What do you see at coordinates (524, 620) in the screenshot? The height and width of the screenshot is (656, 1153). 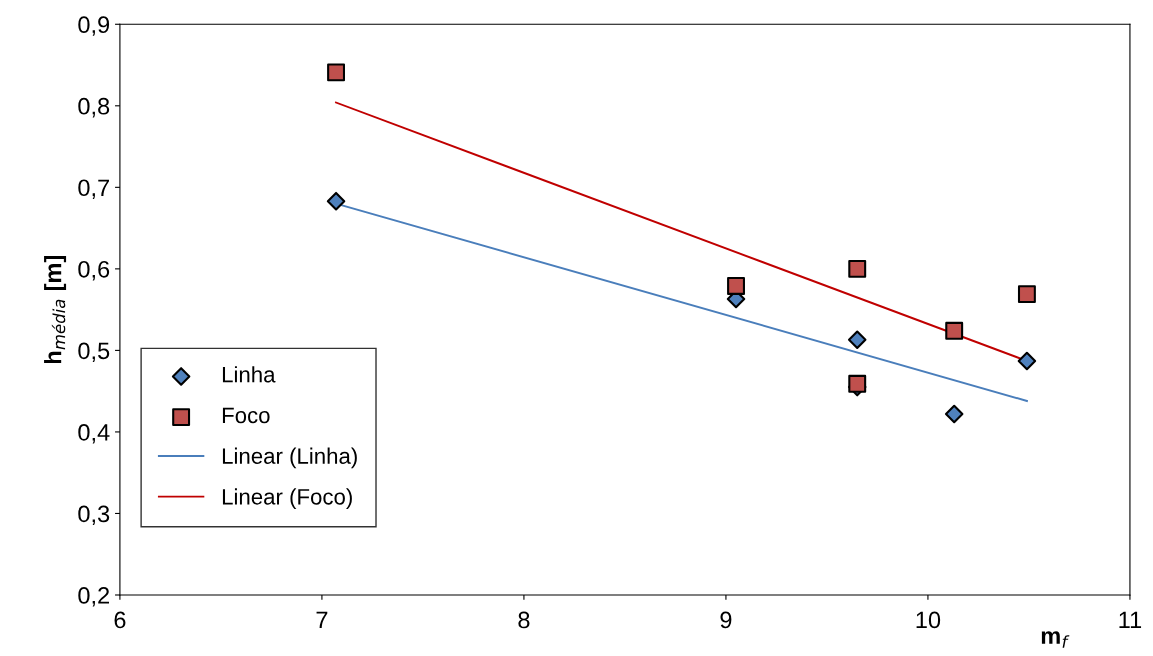 I see `x-tick-label: 8` at bounding box center [524, 620].